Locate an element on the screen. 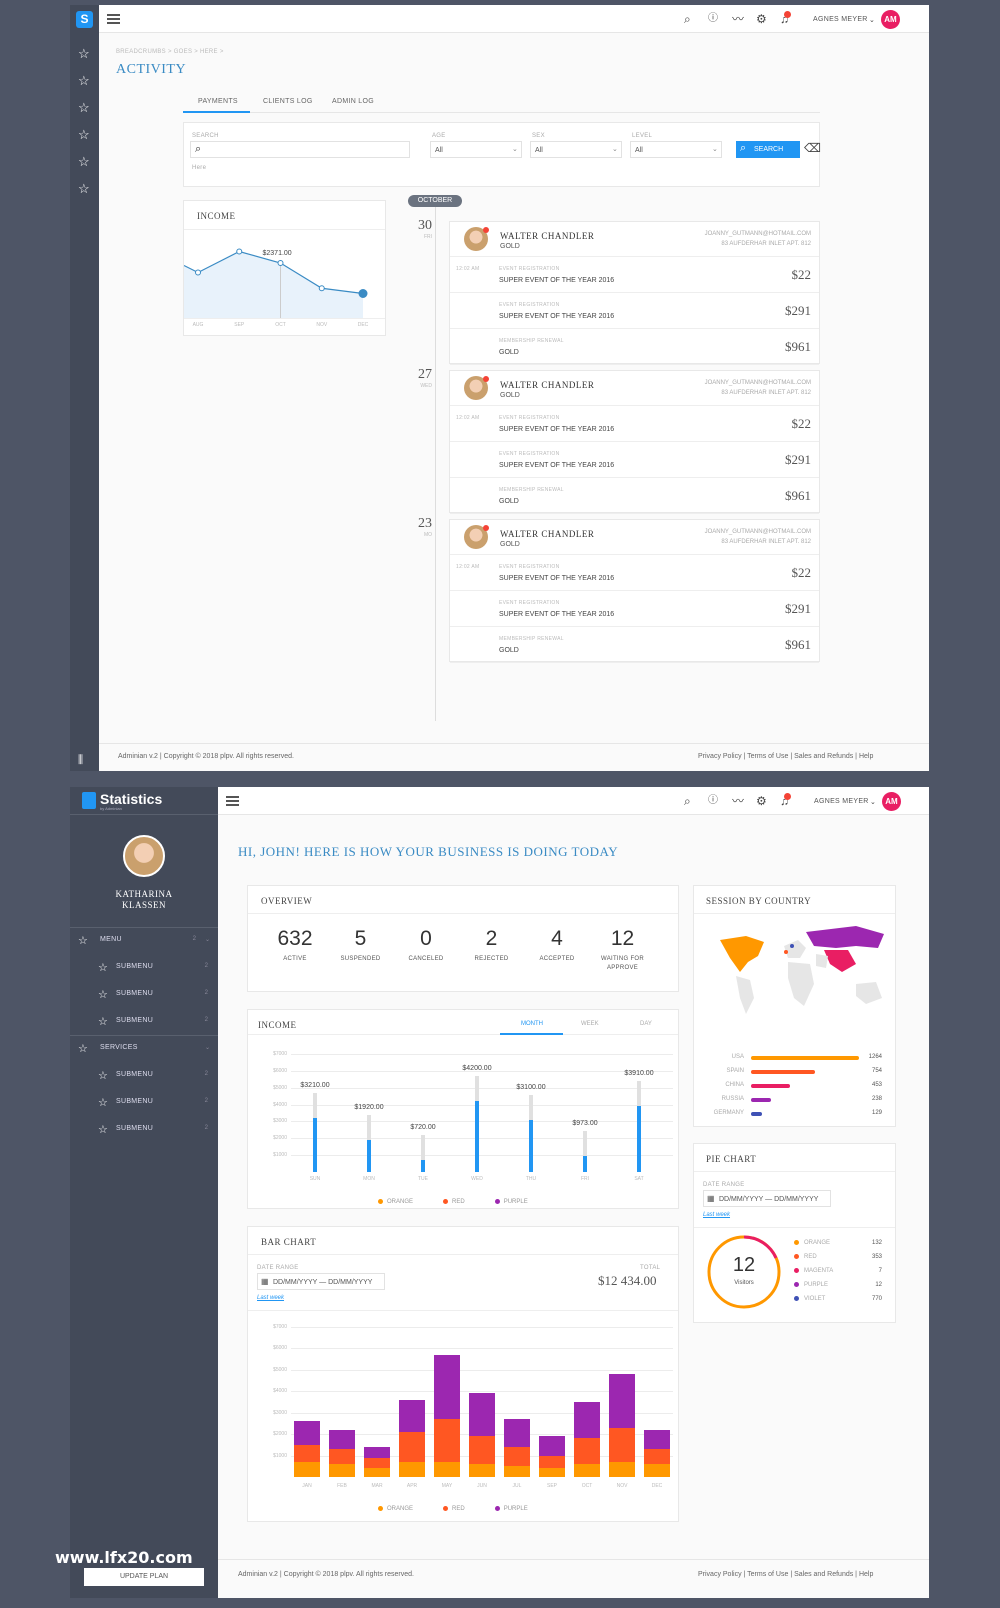 This screenshot has height=1608, width=1000. tab-admin-log: ADMIN LOG is located at coordinates (353, 101).